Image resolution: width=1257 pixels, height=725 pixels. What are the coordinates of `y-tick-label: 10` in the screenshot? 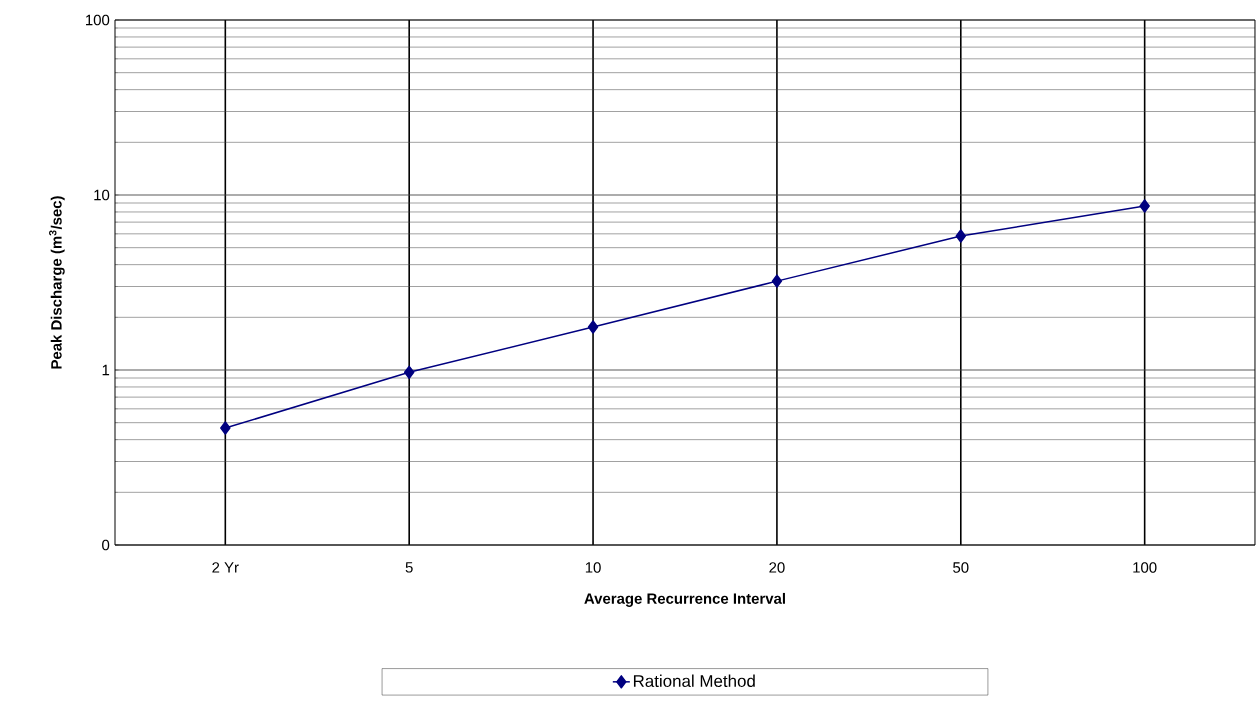 It's located at (102, 195).